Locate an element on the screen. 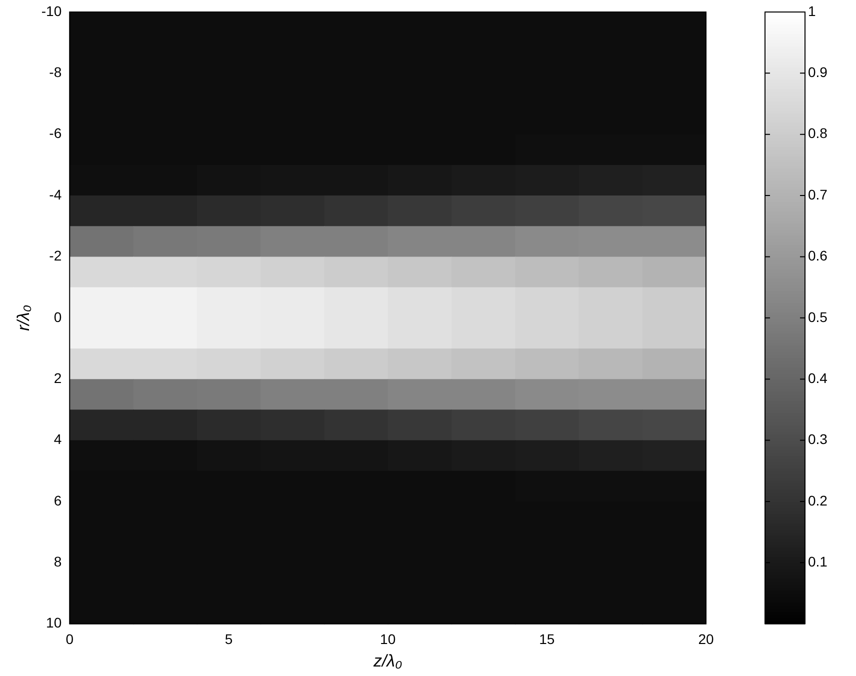  y-tick-label: 2 is located at coordinates (58, 378).